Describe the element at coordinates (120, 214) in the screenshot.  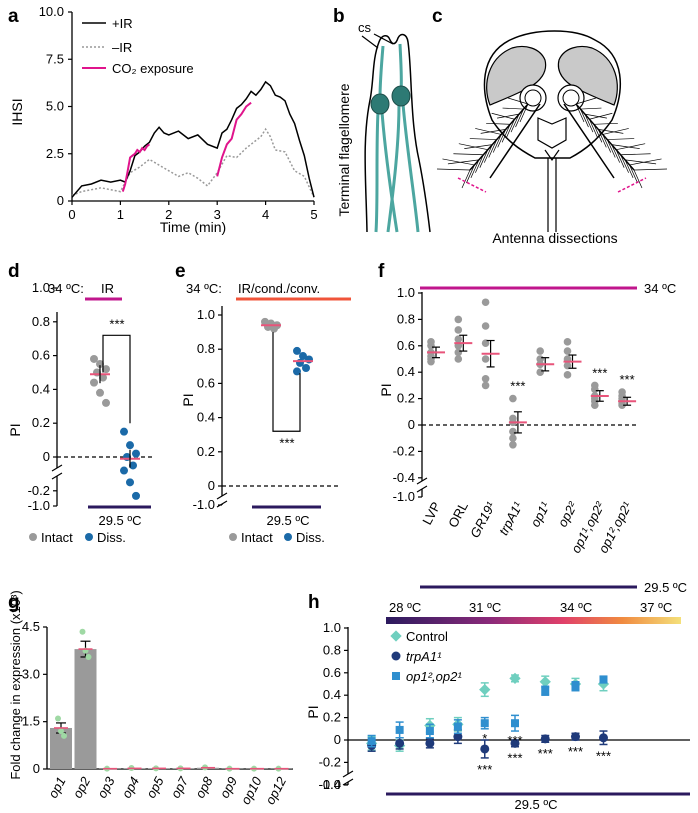
I see `x-tick-label: 1` at that location.